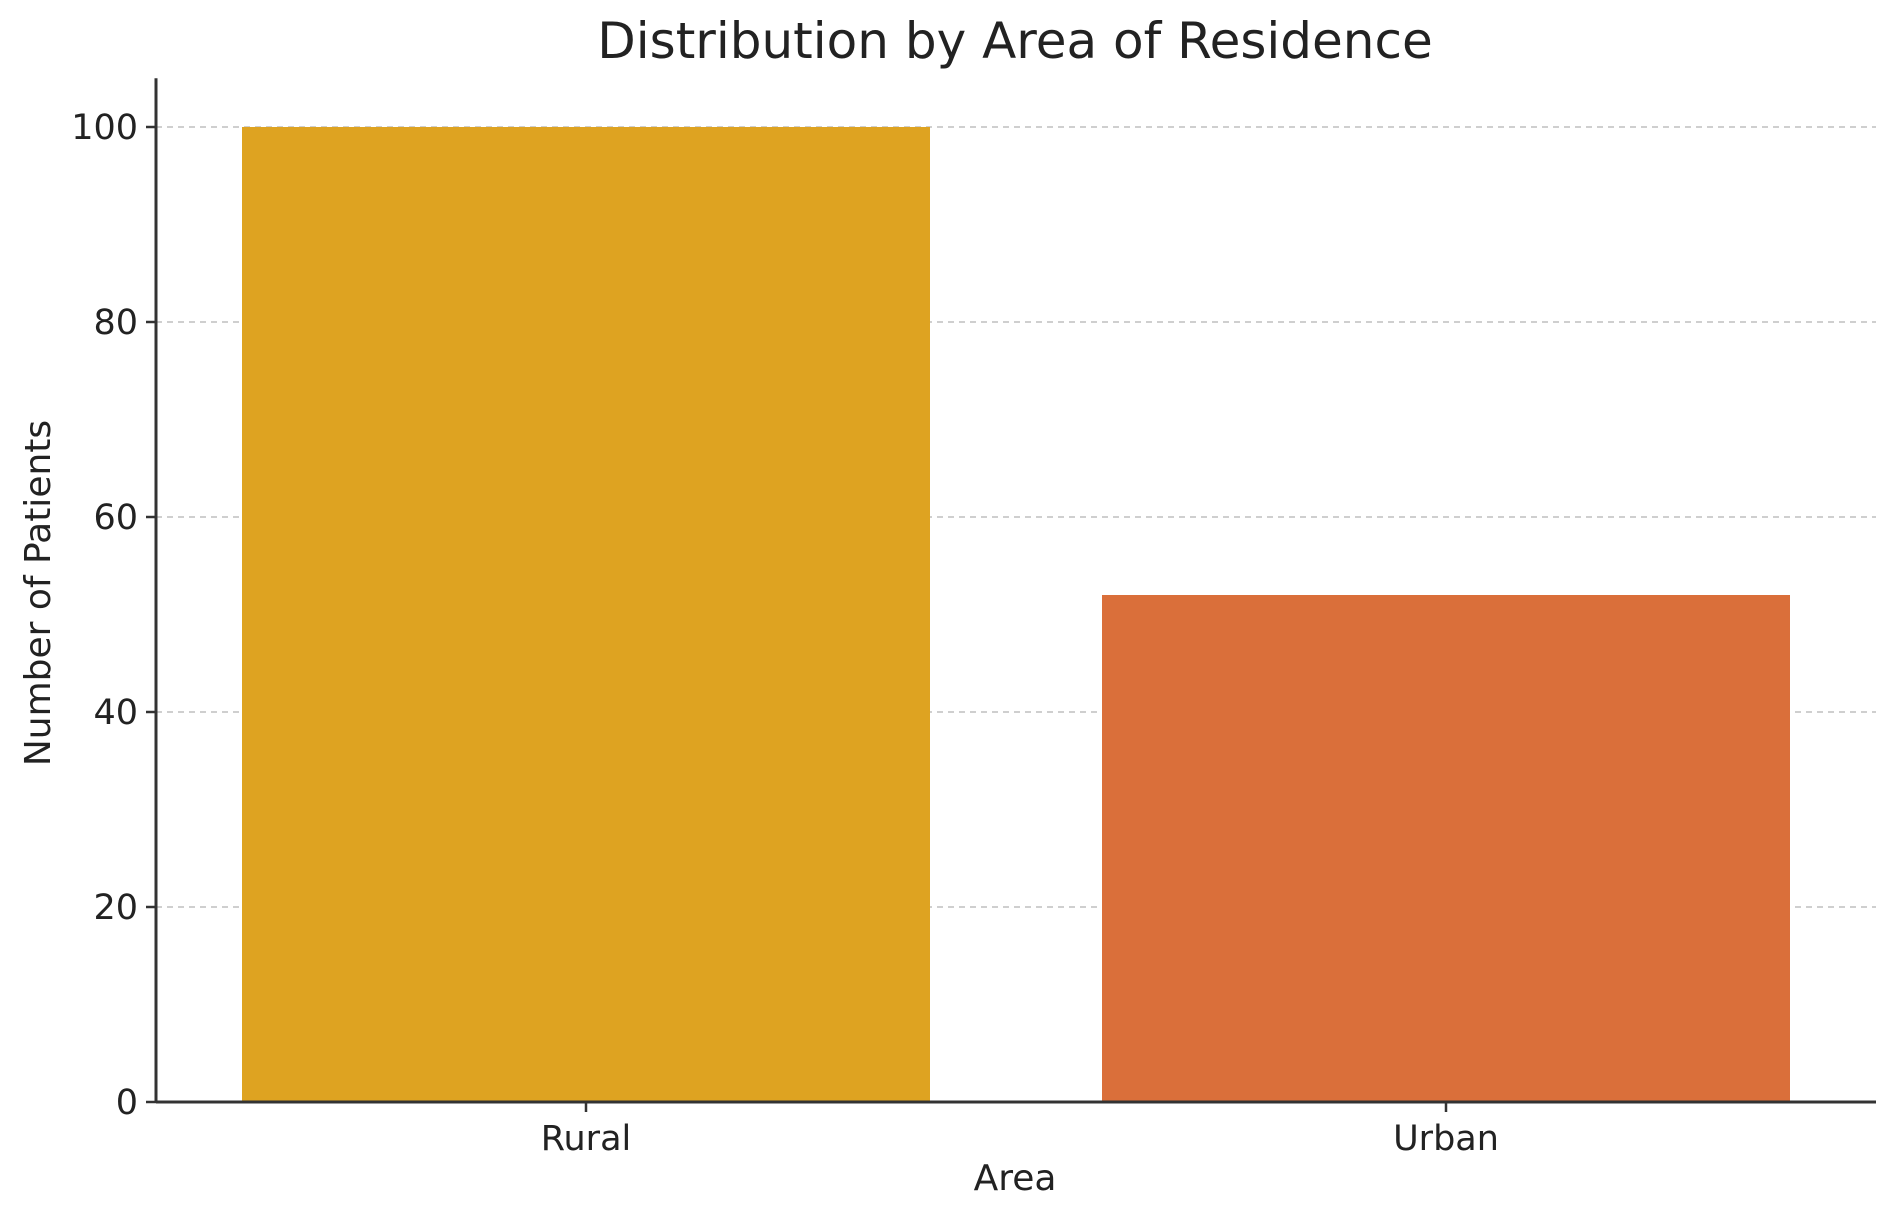  Describe the element at coordinates (115, 518) in the screenshot. I see `y-tick-label-60: 60` at that location.